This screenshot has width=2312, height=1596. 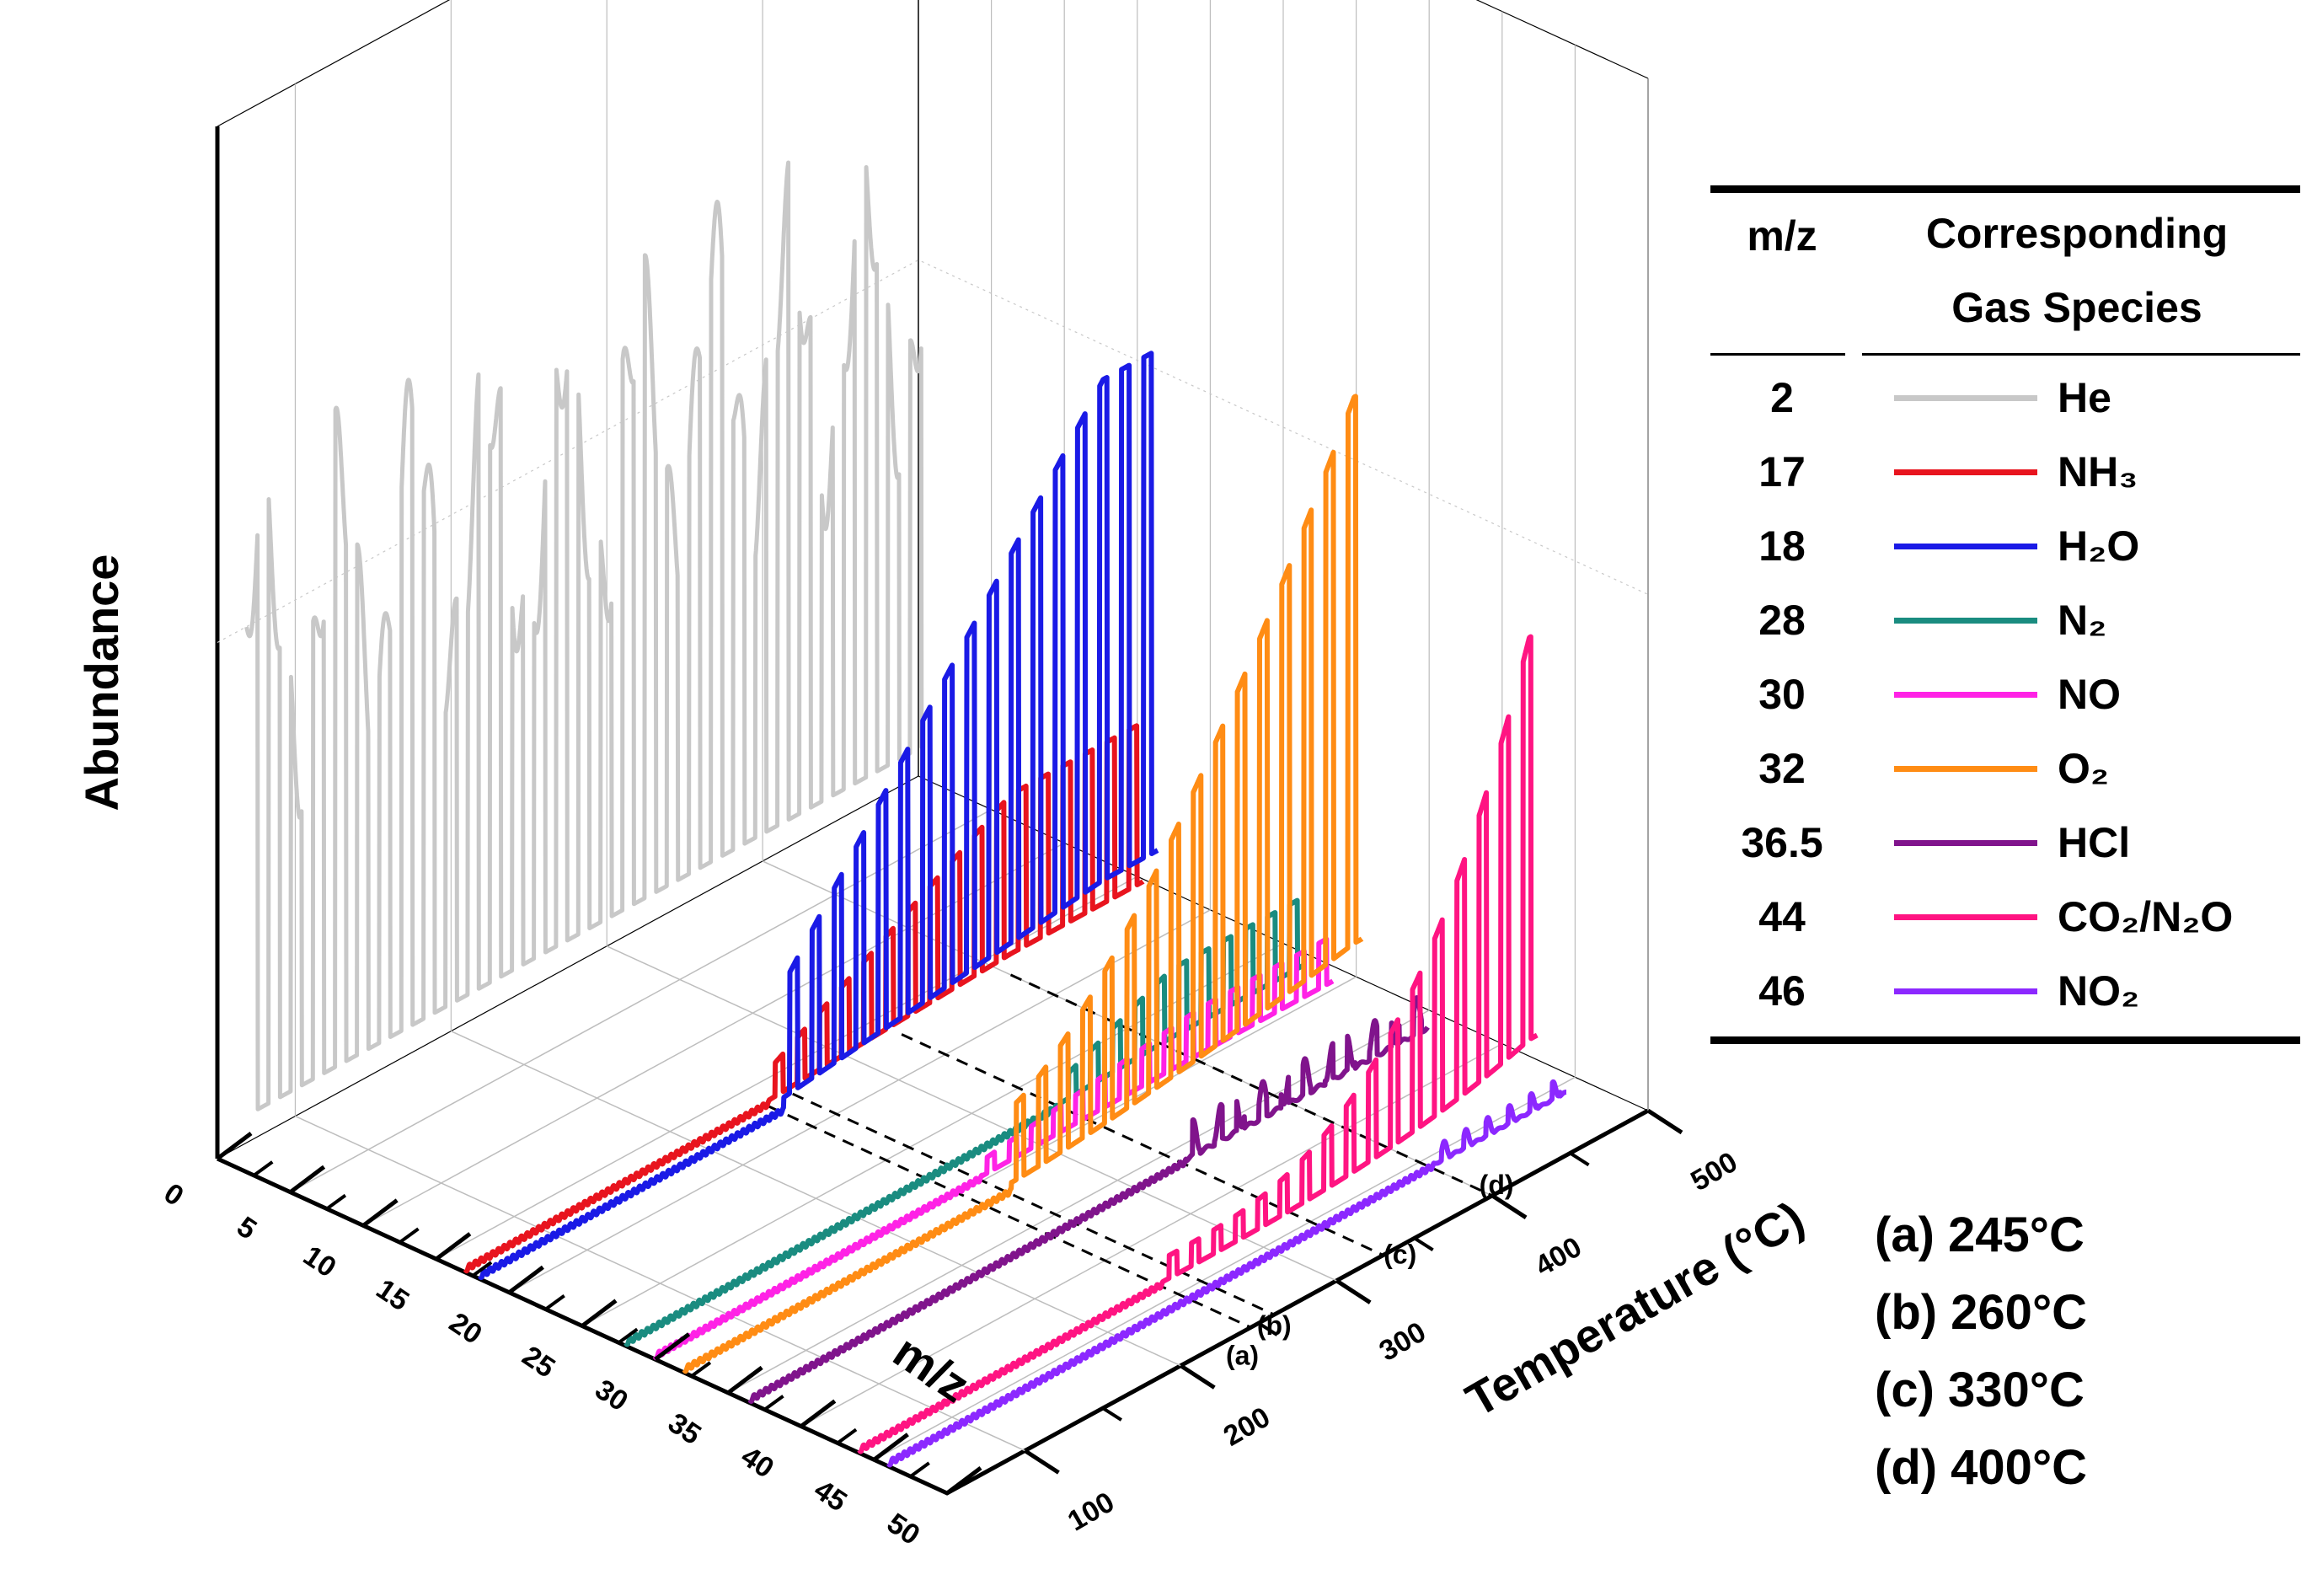 What do you see at coordinates (1782, 843) in the screenshot?
I see `legend-mz: 36.5` at bounding box center [1782, 843].